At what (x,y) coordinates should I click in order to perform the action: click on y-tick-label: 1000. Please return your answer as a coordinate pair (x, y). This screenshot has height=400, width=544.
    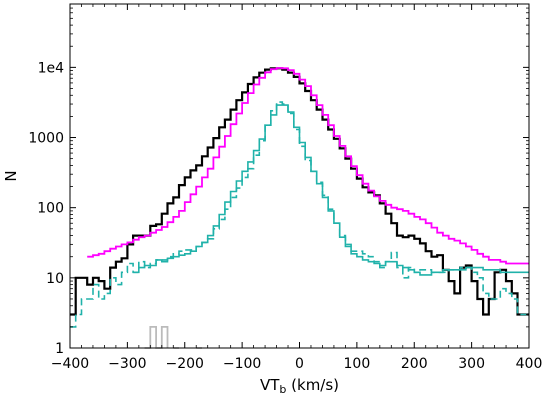
    Looking at the image, I should click on (46, 139).